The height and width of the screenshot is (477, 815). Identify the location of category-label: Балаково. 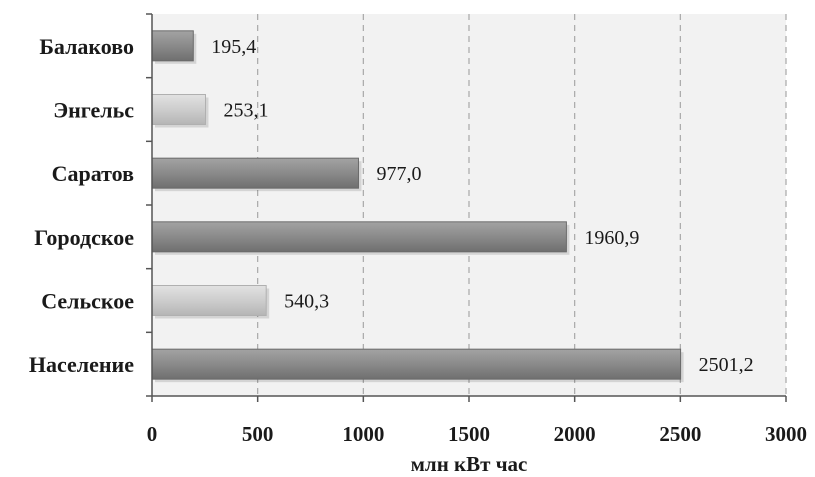
(86, 46).